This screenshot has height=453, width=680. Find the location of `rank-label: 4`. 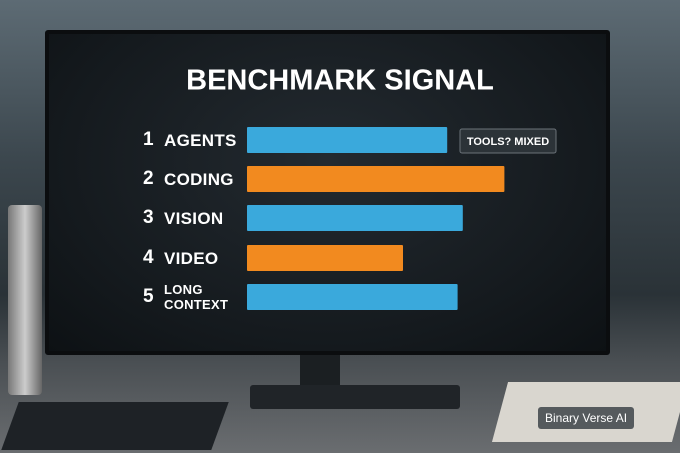

rank-label: 4 is located at coordinates (148, 257).